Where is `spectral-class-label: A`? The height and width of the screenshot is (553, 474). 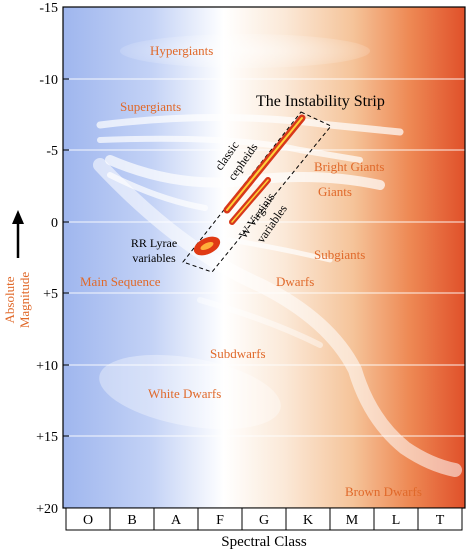
spectral-class-label: A is located at coordinates (176, 520).